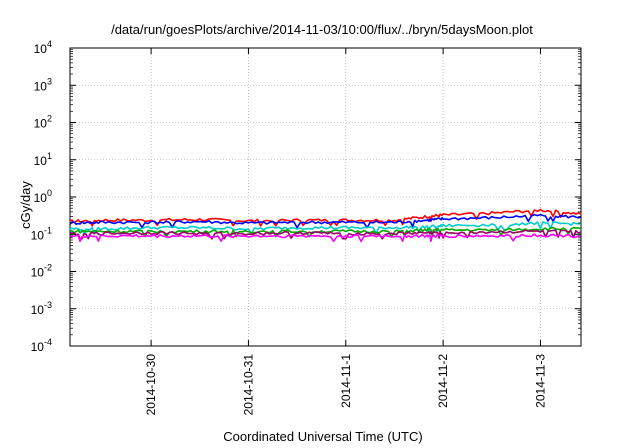  I want to click on x-tick-label: 2014-10-30, so click(151, 385).